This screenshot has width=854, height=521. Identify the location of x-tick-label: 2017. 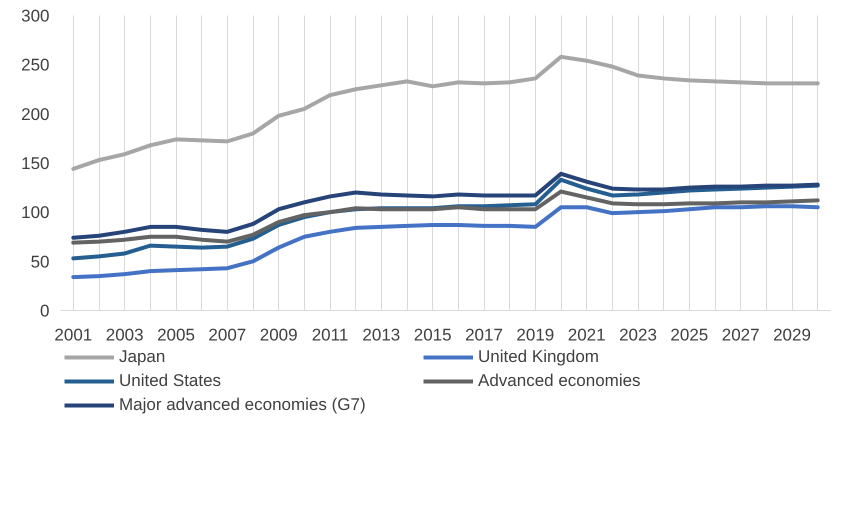
(484, 335).